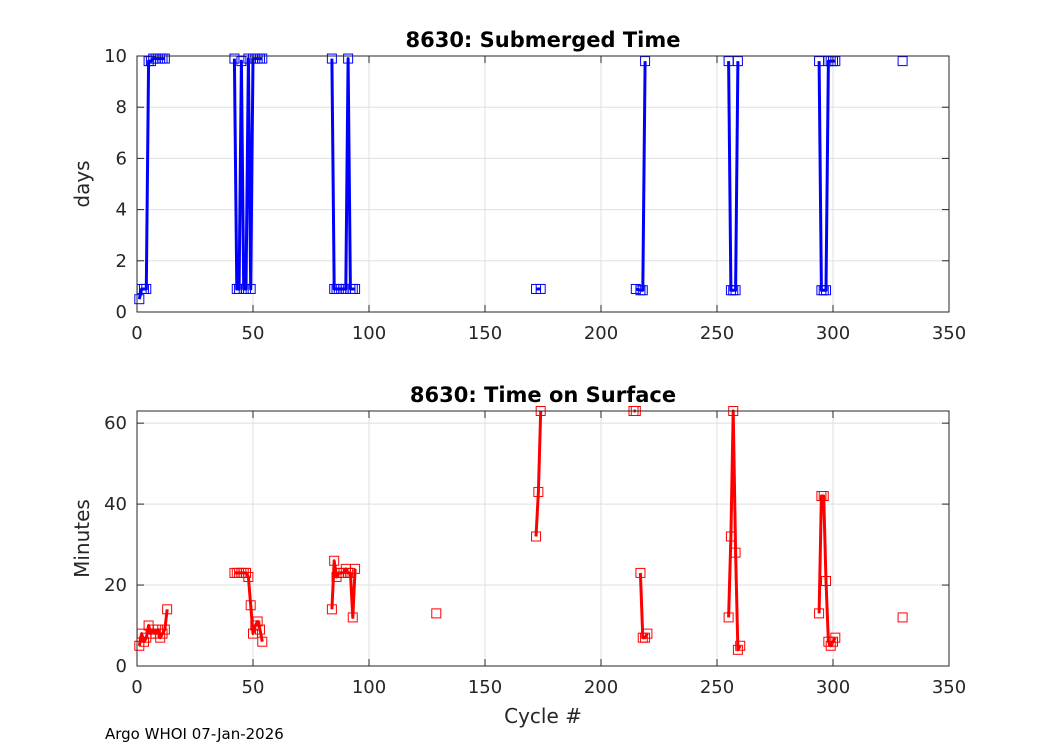 The height and width of the screenshot is (750, 1050). What do you see at coordinates (485, 333) in the screenshot?
I see `submerged-xtick-label: 150` at bounding box center [485, 333].